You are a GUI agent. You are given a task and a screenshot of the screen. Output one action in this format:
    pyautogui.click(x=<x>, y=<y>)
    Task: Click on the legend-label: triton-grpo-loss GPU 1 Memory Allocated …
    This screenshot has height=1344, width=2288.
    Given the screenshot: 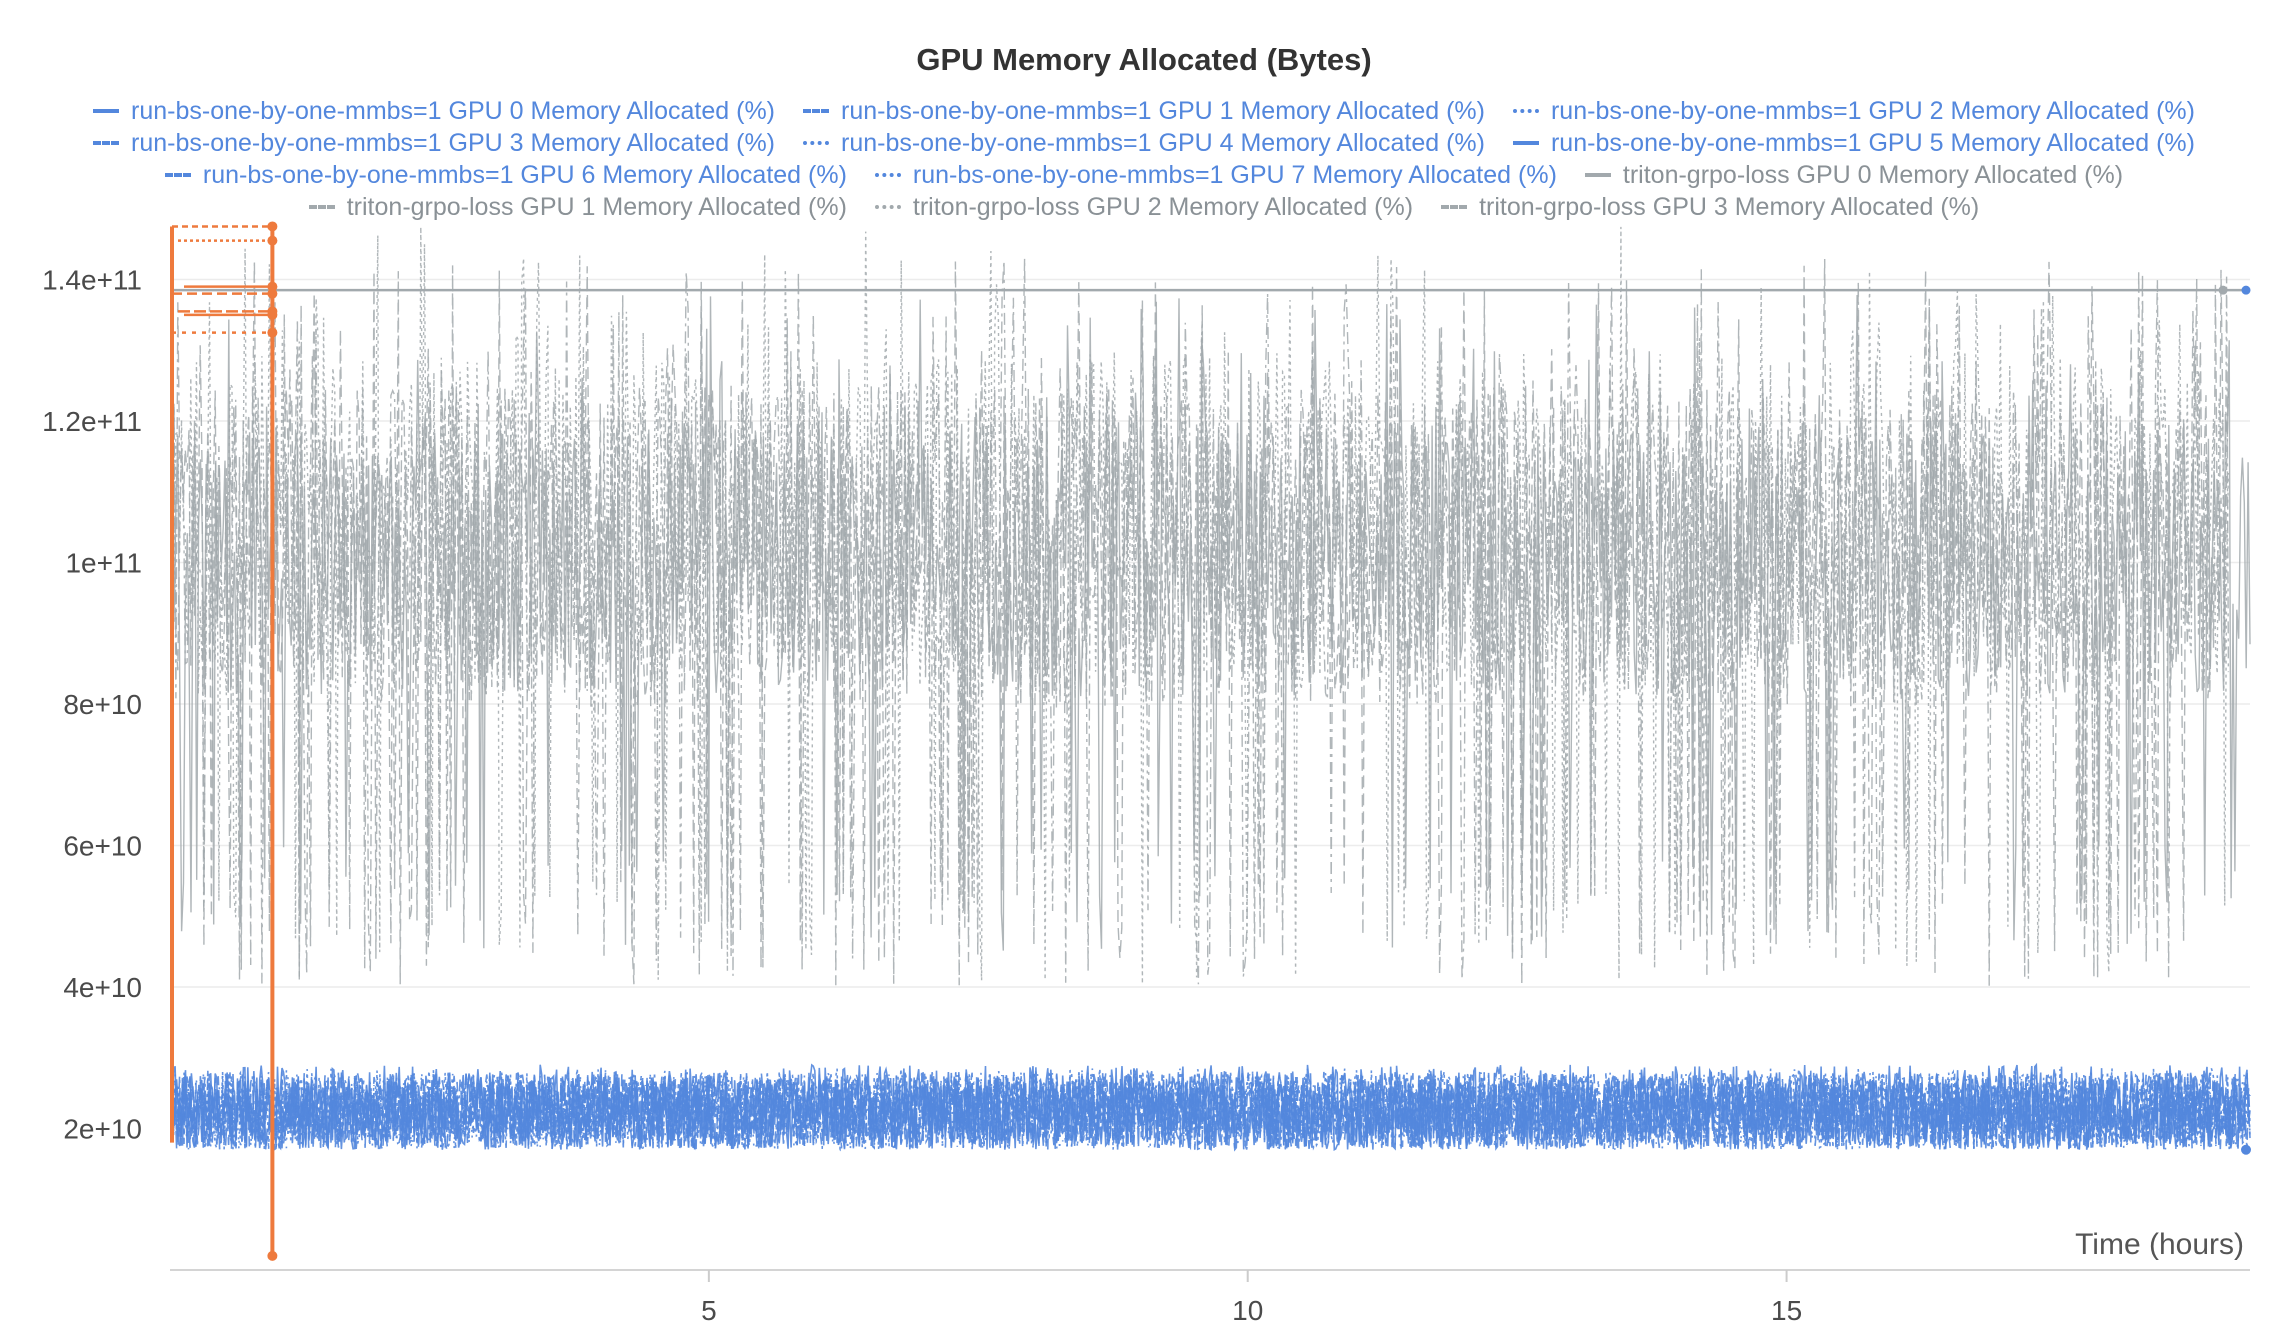 What is the action you would take?
    pyautogui.click(x=596, y=207)
    